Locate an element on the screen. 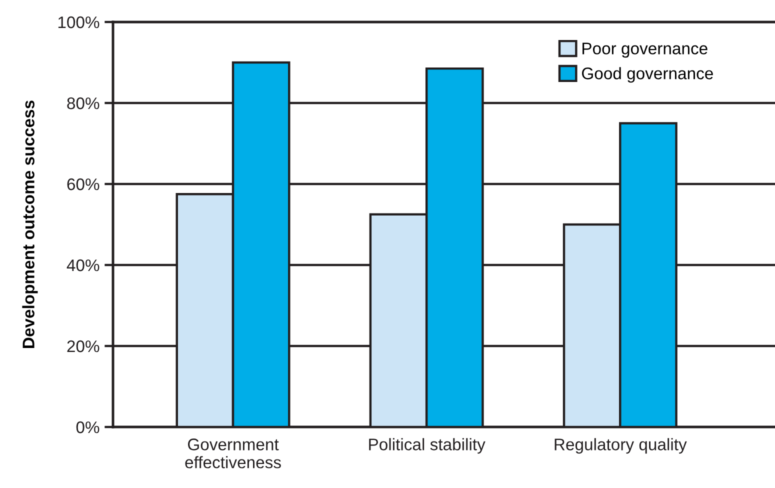 This screenshot has width=775, height=488. x-tick-label: Political stability is located at coordinates (427, 446).